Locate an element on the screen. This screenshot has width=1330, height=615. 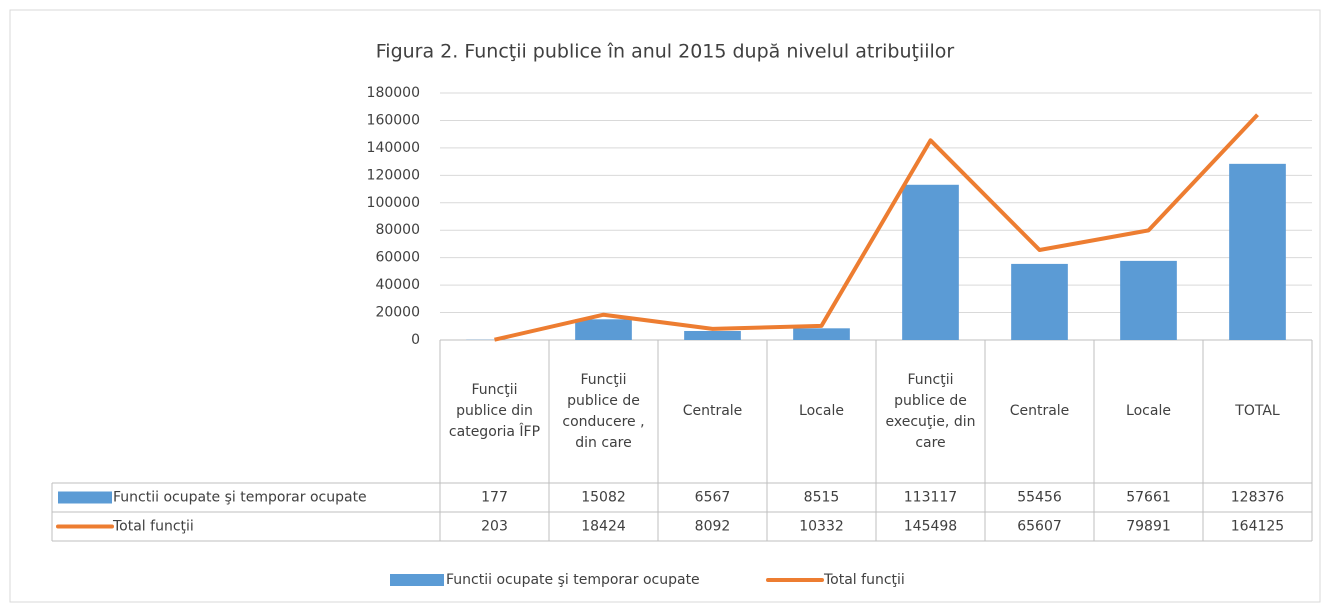
x-tick-label: TOTAL is located at coordinates (1257, 411).